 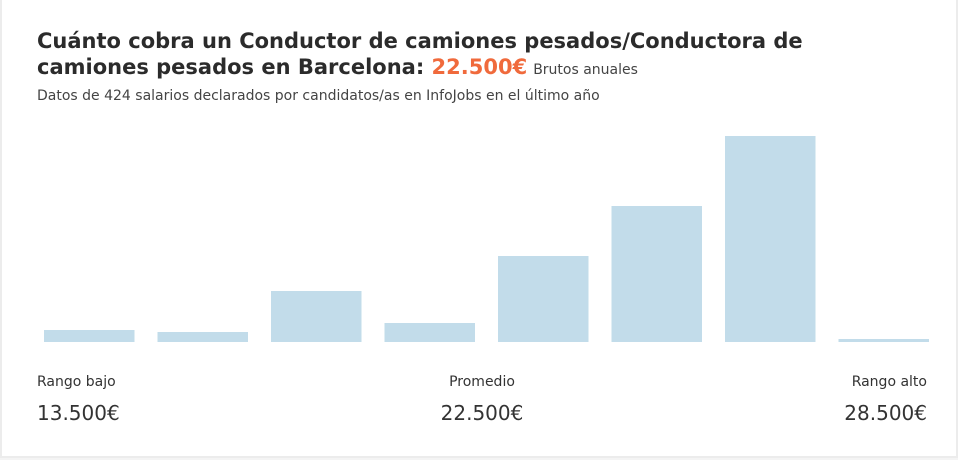 What do you see at coordinates (585, 70) in the screenshot?
I see `headline-note: Brutos anuales` at bounding box center [585, 70].